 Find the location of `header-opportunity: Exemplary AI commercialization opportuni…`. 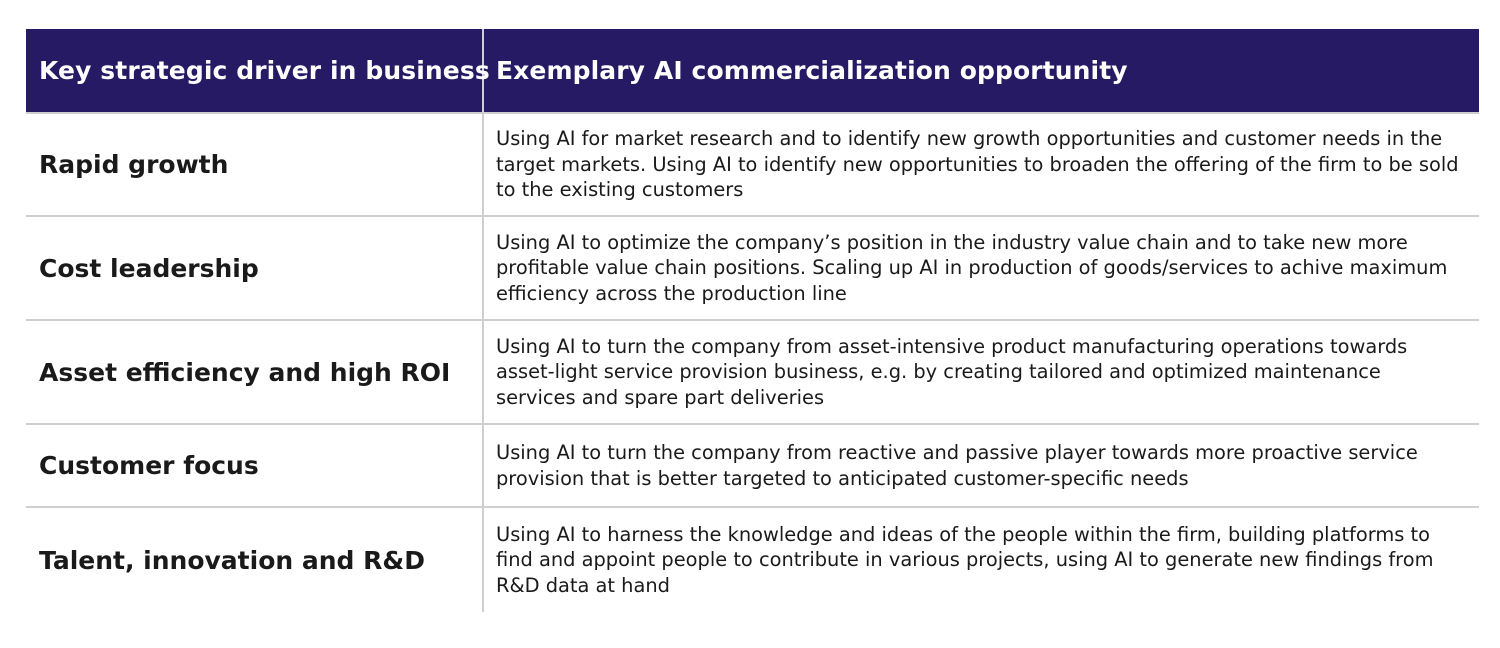

header-opportunity: Exemplary AI commercialization opportuni… is located at coordinates (812, 70).